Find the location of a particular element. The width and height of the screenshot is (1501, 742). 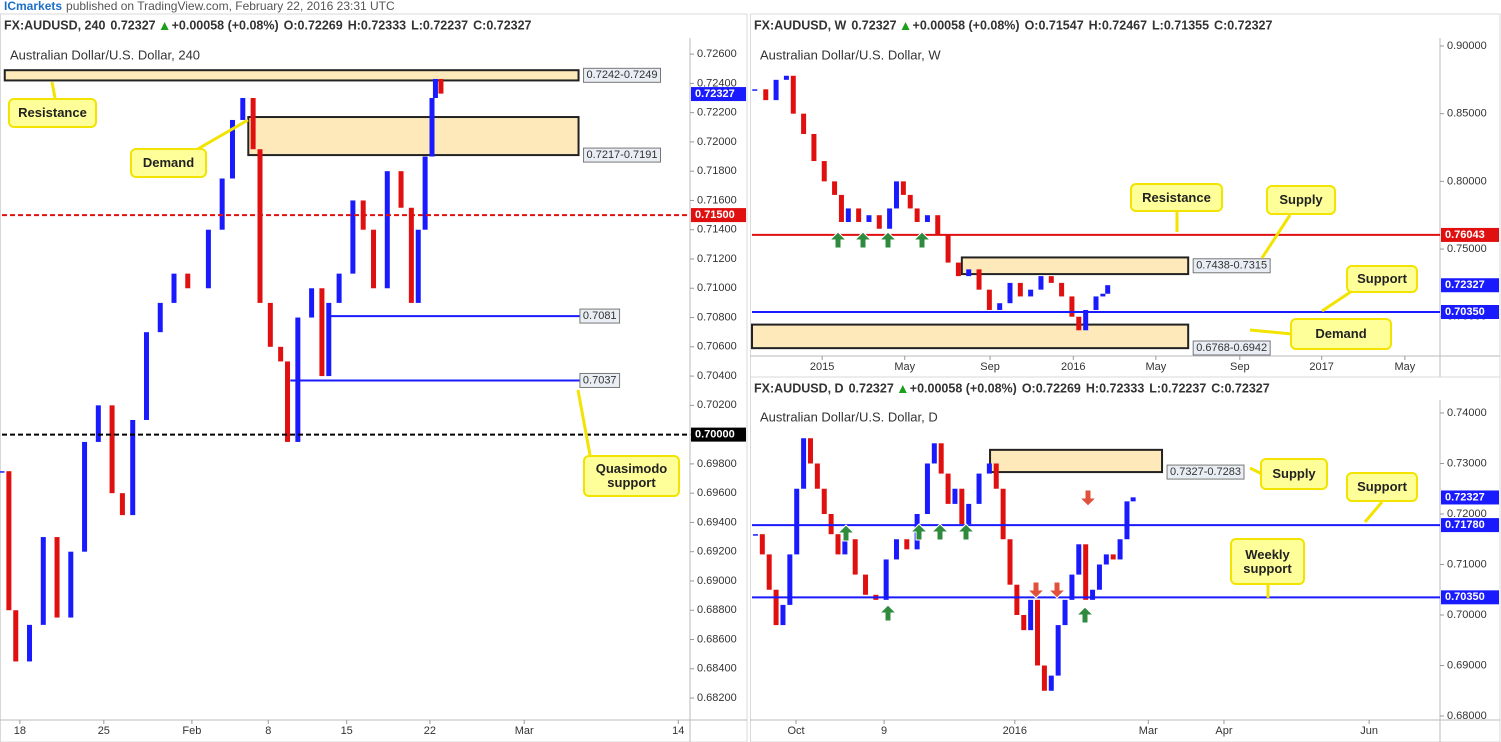

y-tick-label: 0.70800 is located at coordinates (717, 317).